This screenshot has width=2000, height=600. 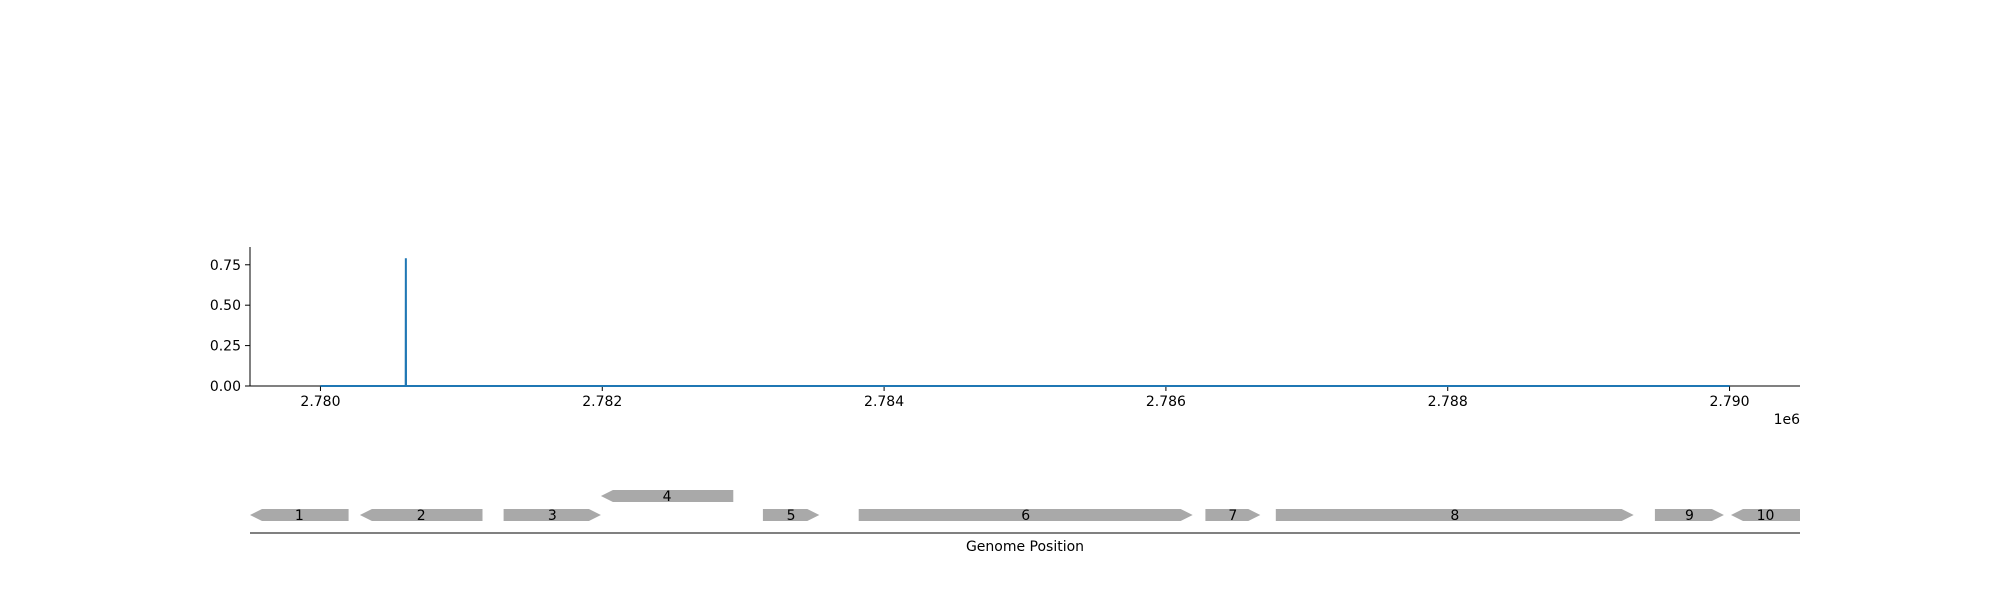 I want to click on gene-label: 9, so click(x=1689, y=516).